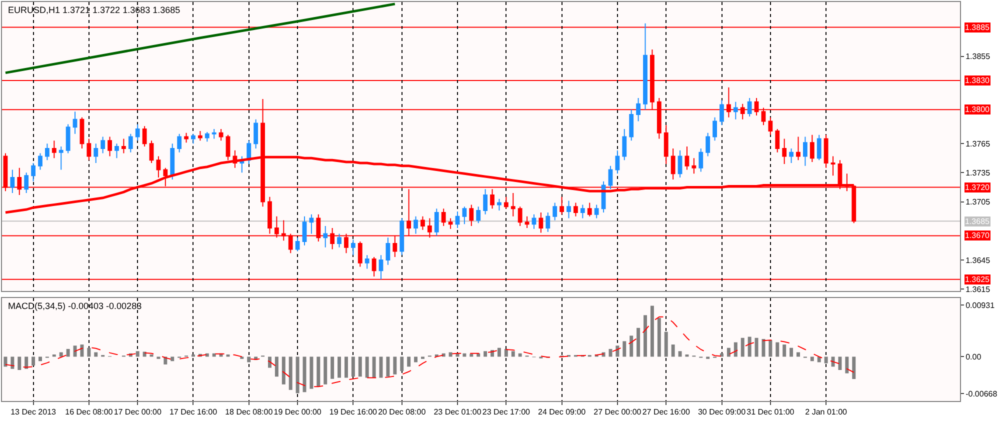 The image size is (1000, 423). What do you see at coordinates (193, 412) in the screenshot?
I see `x-tick-label: 17 Dec 16:00` at bounding box center [193, 412].